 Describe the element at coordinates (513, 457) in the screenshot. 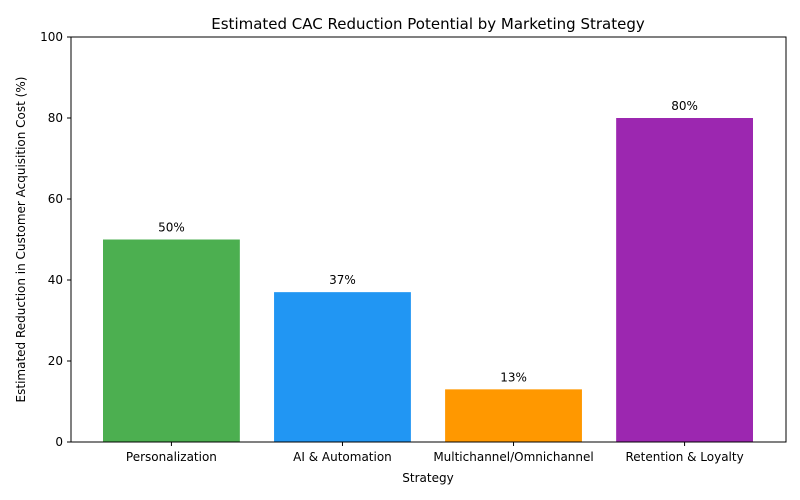

I see `x-tick-label: Multichannel/Omnichannel` at that location.